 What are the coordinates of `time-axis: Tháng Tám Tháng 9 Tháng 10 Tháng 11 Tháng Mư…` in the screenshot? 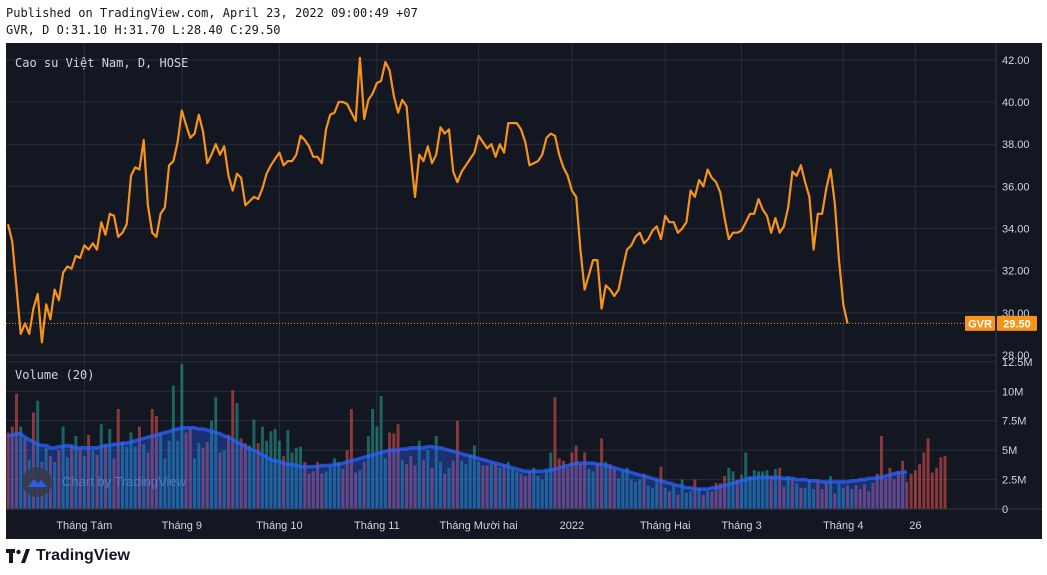 It's located at (488, 526).